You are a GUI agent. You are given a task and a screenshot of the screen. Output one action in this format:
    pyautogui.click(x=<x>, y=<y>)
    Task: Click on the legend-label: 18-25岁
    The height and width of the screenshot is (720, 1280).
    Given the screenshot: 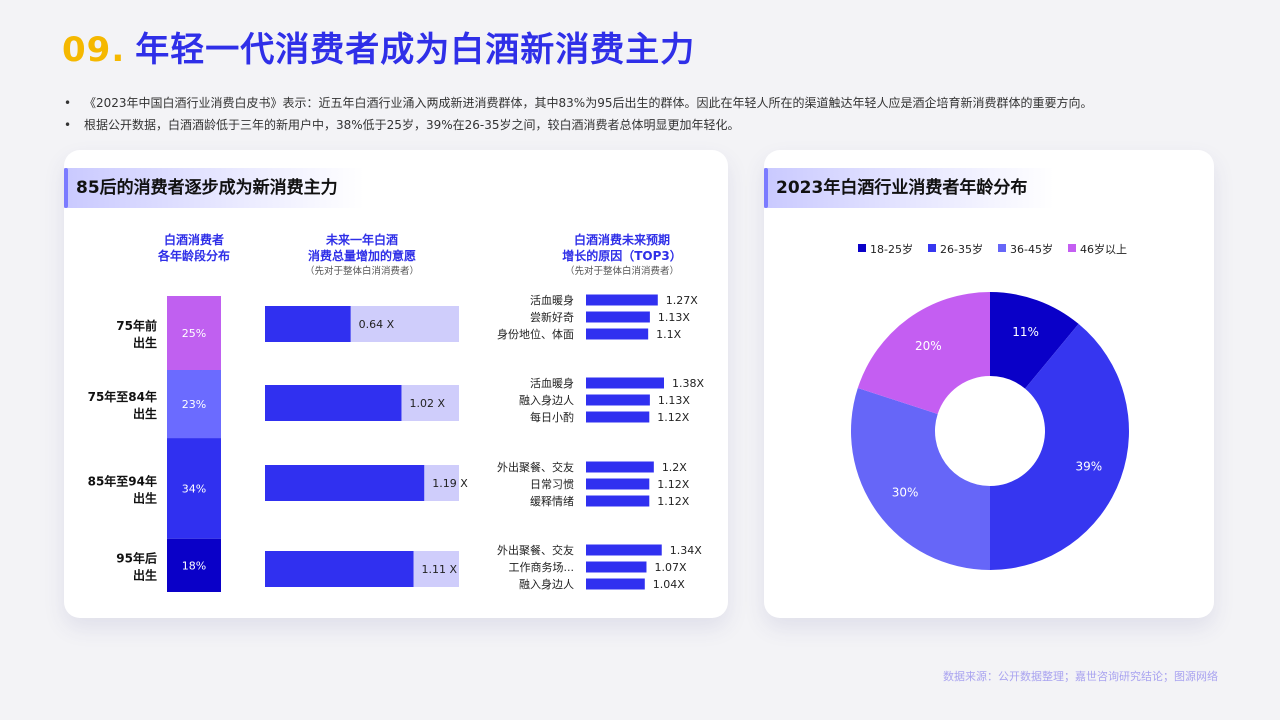 What is the action you would take?
    pyautogui.click(x=891, y=249)
    